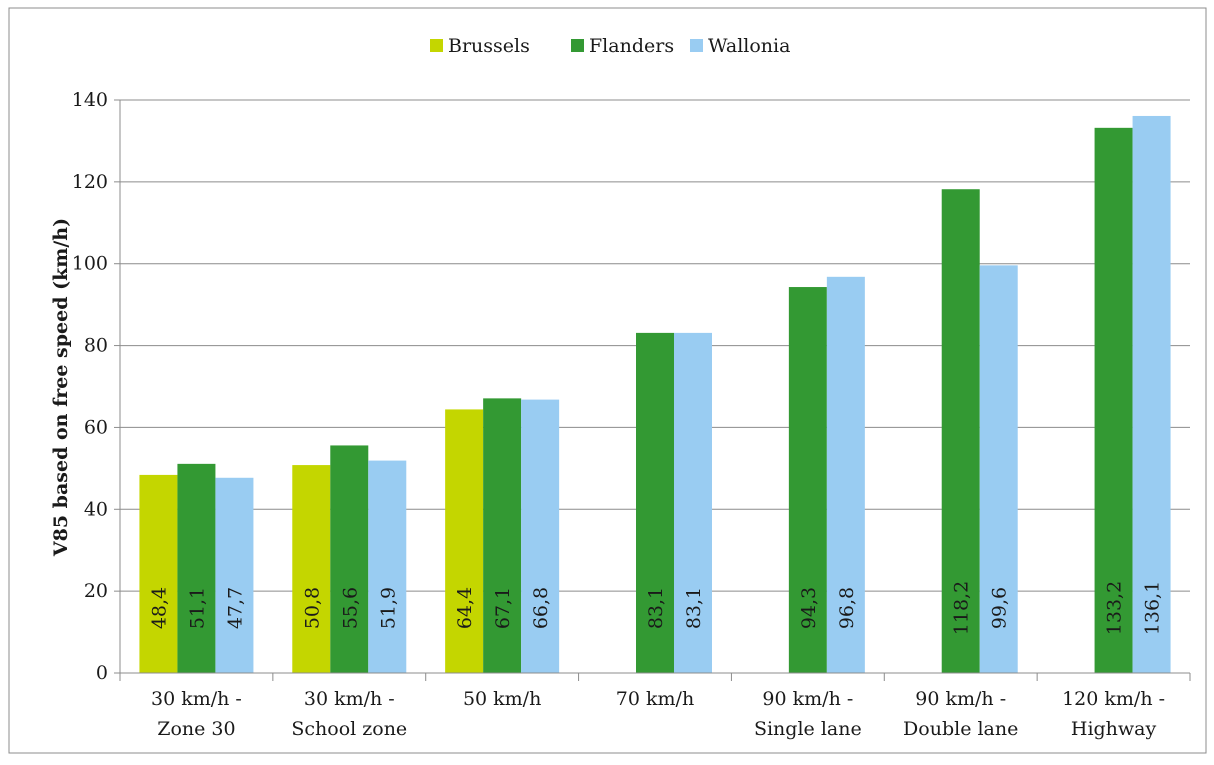  What do you see at coordinates (503, 608) in the screenshot?
I see `data-label: 67,1` at bounding box center [503, 608].